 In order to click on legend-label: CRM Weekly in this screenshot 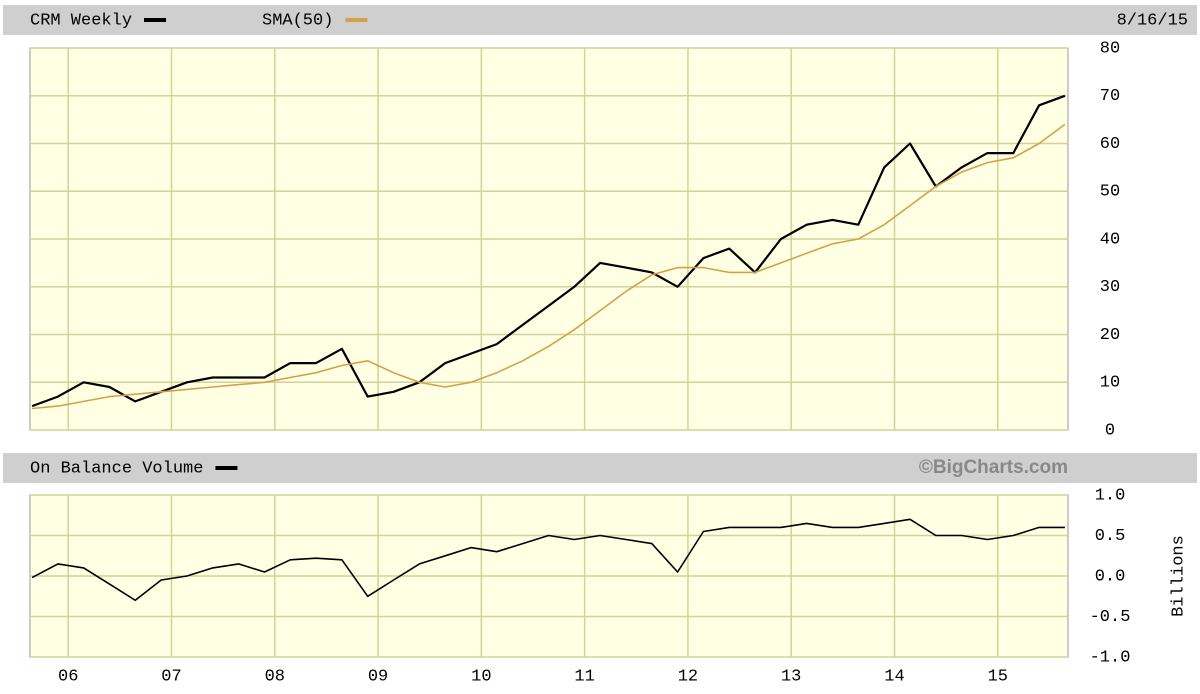, I will do `click(81, 20)`.